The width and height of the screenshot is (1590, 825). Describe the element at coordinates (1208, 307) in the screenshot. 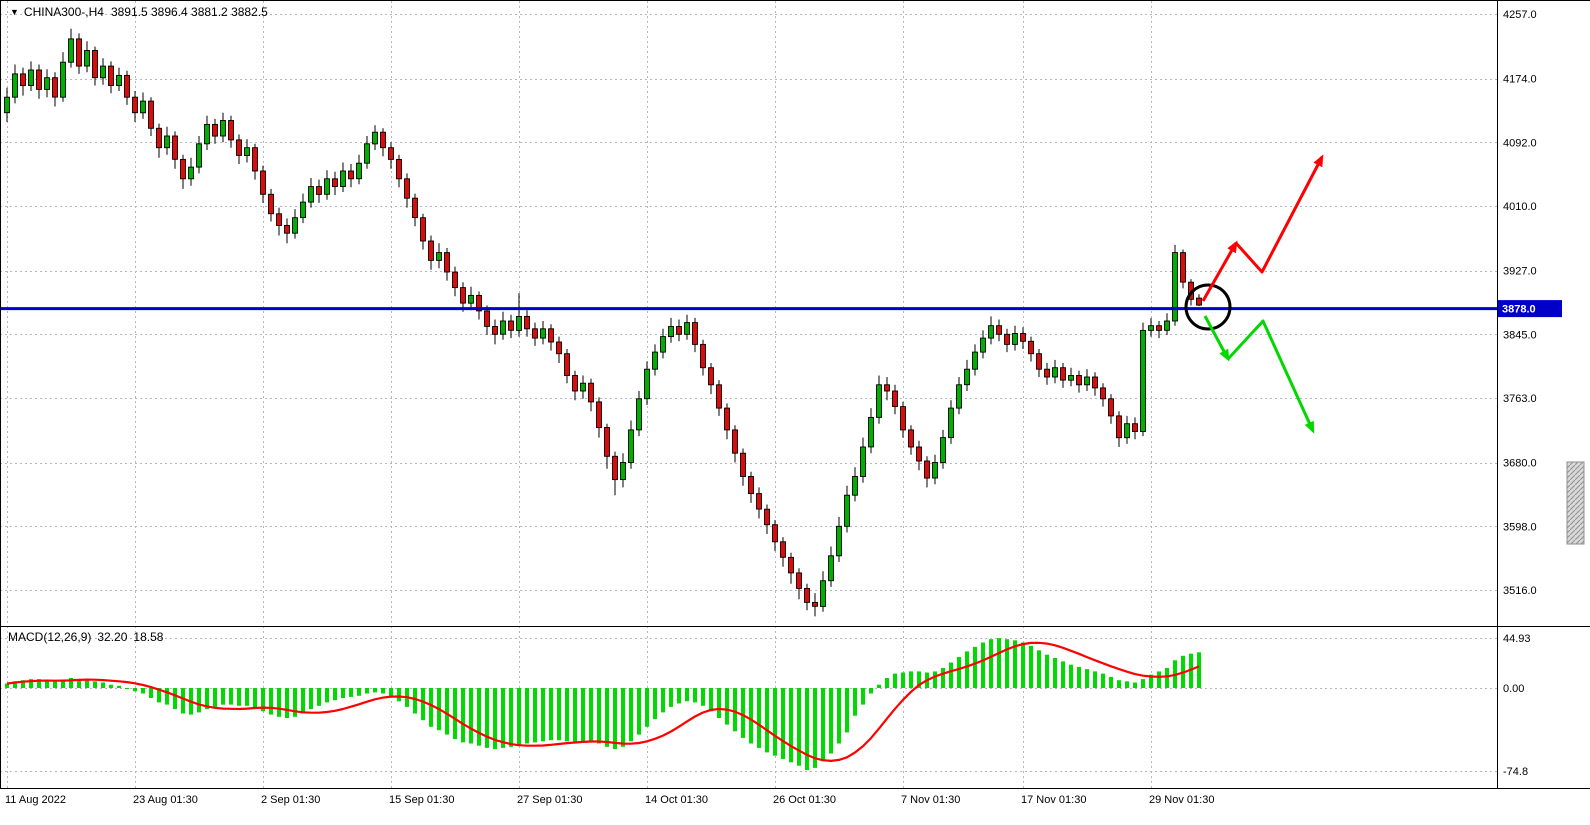

I see `circle-annotation` at that location.